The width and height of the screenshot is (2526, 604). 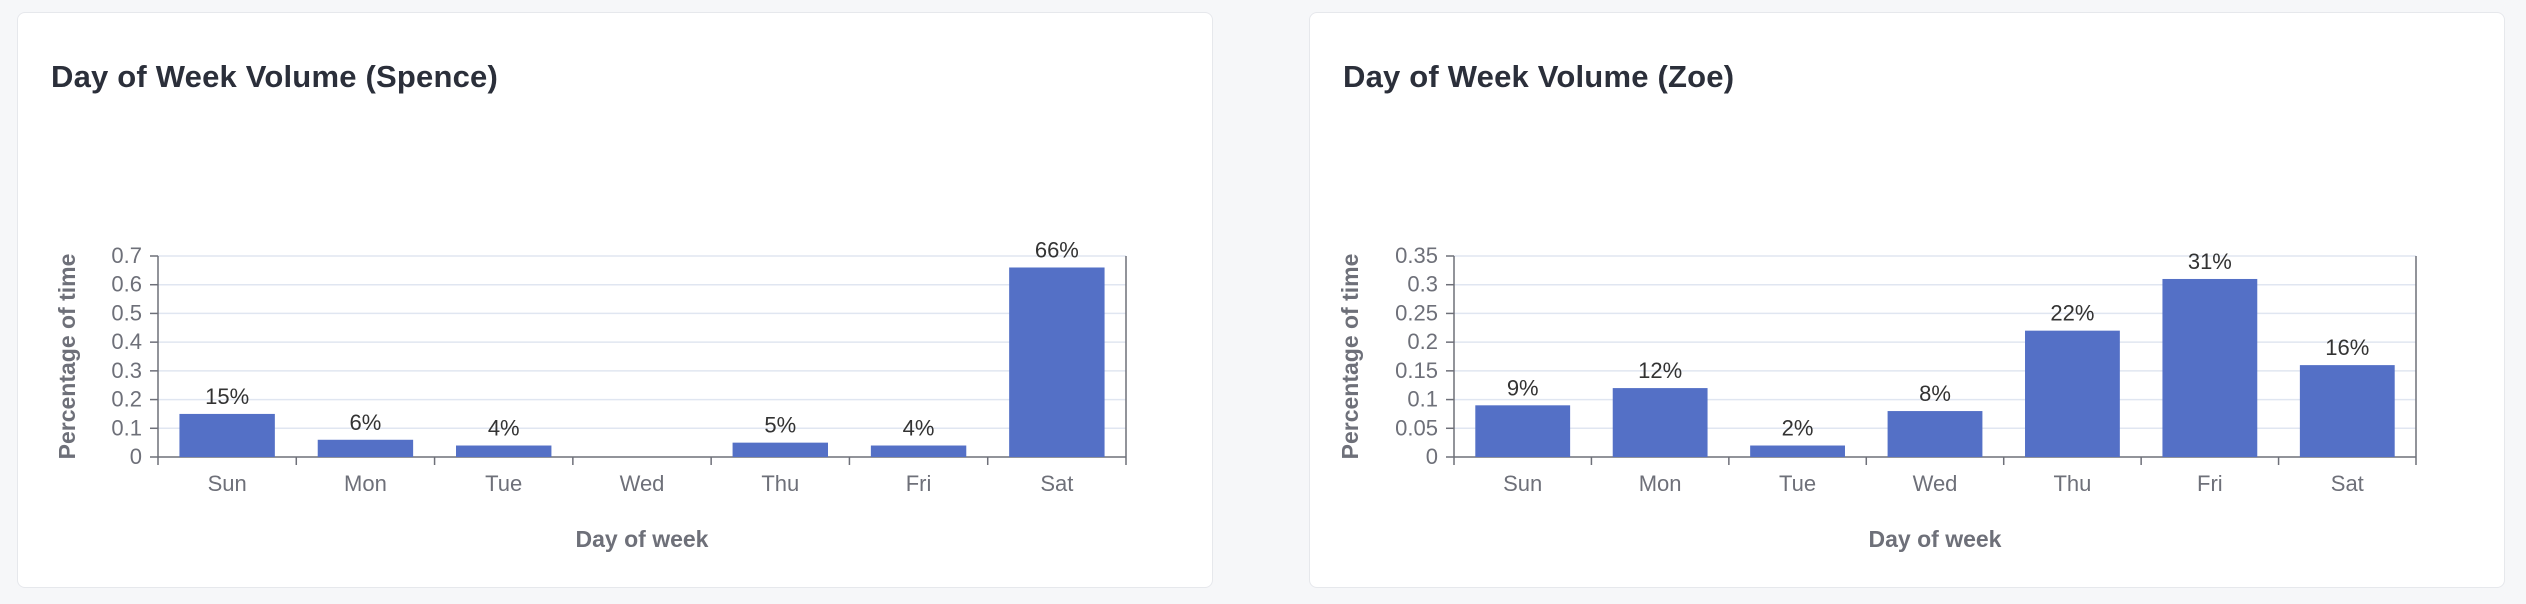 What do you see at coordinates (126, 284) in the screenshot?
I see `y-tick-label: 0.6` at bounding box center [126, 284].